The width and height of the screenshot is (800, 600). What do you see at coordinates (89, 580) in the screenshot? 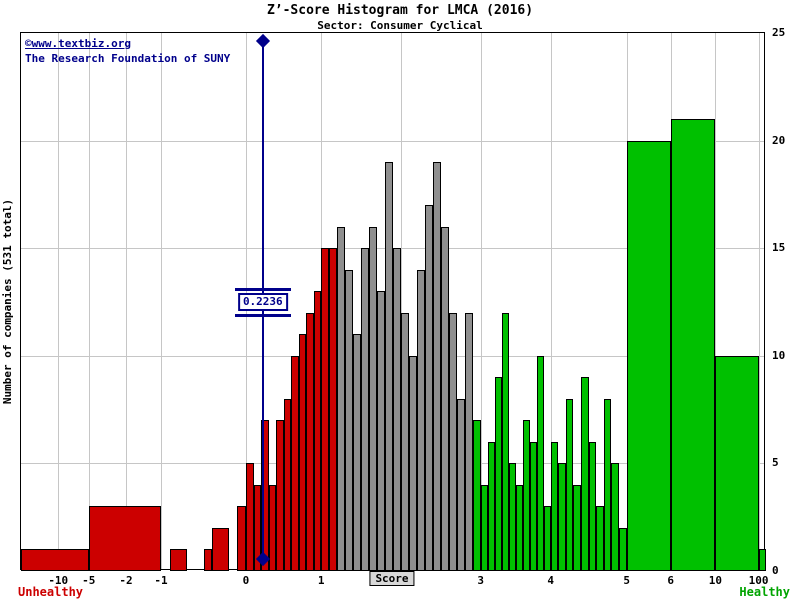
I see `x-axis-tick-label: -5` at bounding box center [89, 580].